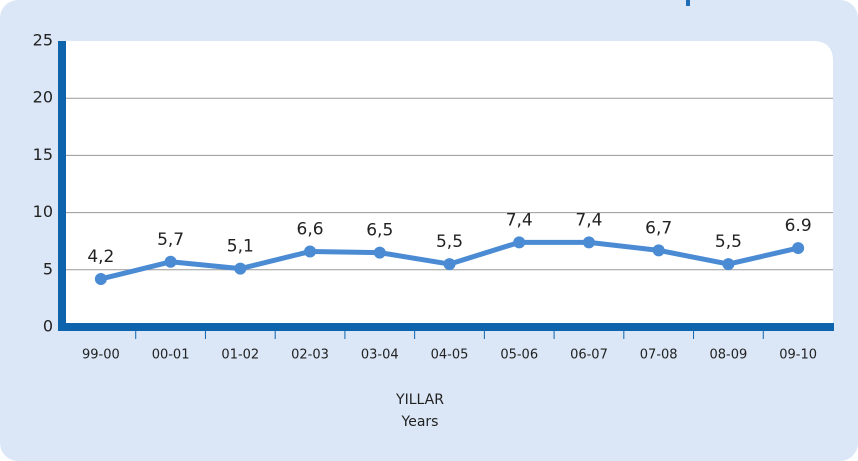 The width and height of the screenshot is (858, 461). Describe the element at coordinates (101, 355) in the screenshot. I see `x-tick-label: 99-00` at that location.